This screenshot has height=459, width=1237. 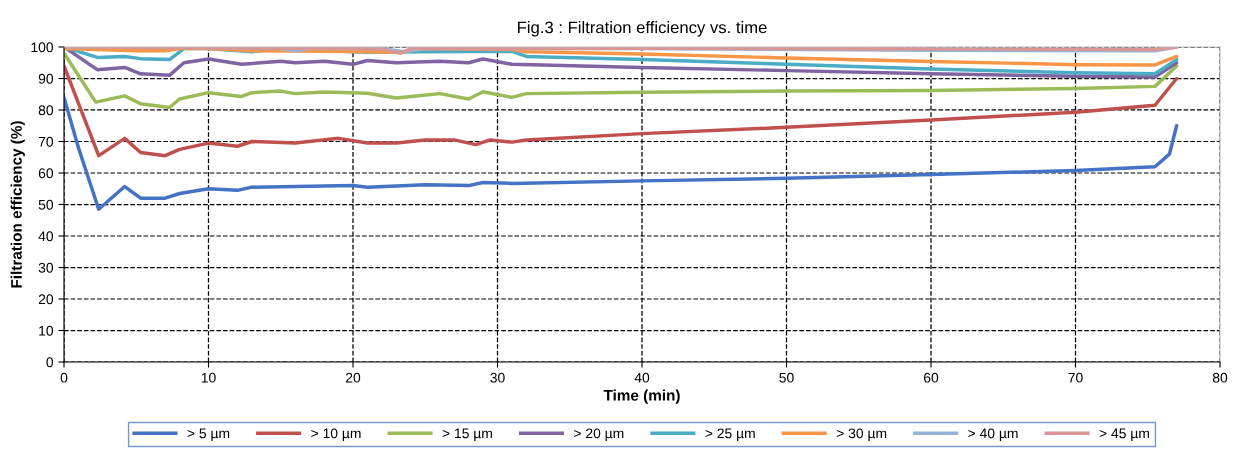 I want to click on legend-label: > 40 µm, so click(x=993, y=434).